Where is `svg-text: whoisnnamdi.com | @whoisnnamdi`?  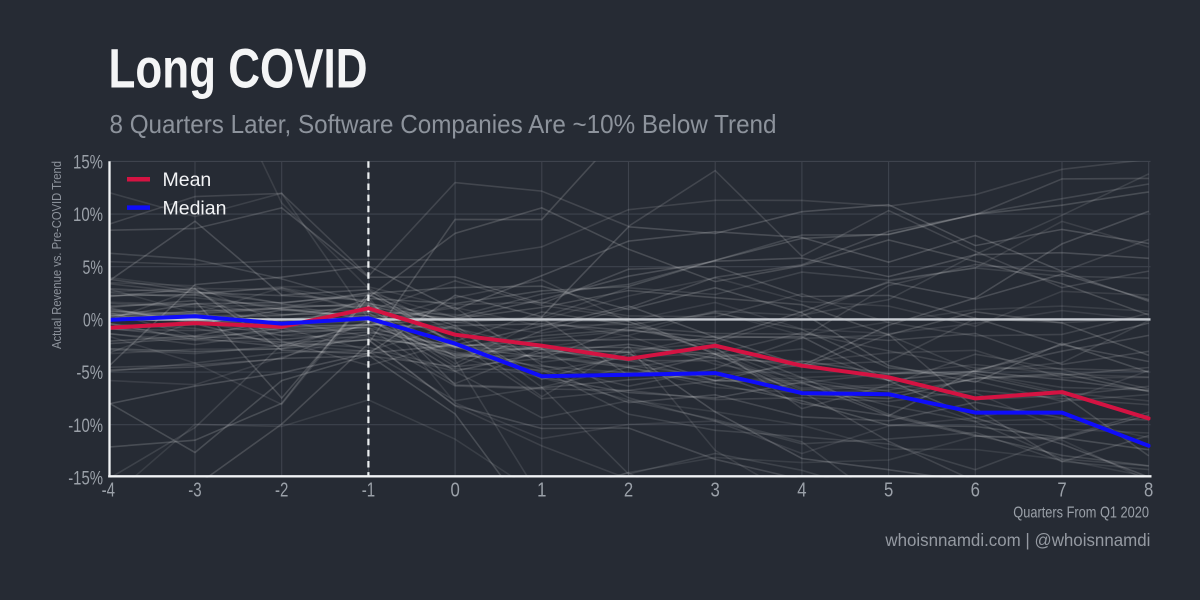
svg-text: whoisnnamdi.com | @whoisnnamdi is located at coordinates (1017, 540).